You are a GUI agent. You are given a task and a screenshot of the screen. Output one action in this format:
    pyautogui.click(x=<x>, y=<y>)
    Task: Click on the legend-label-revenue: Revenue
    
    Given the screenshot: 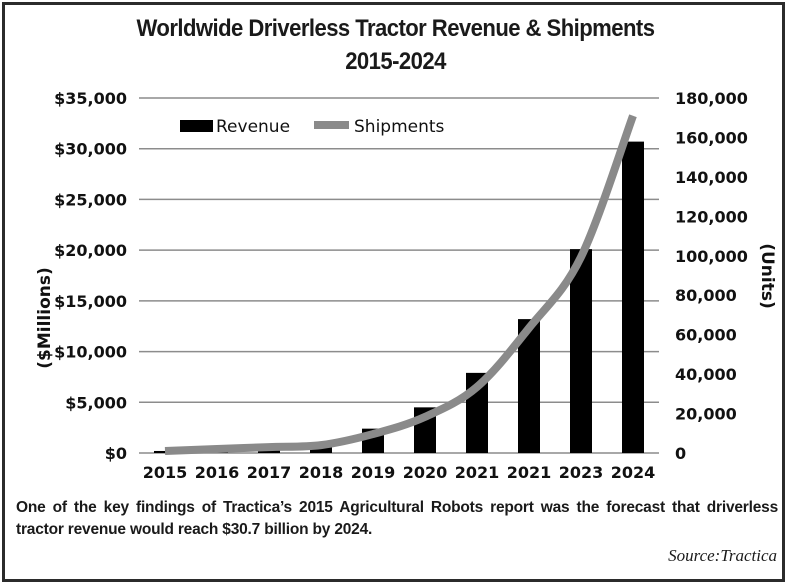 What is the action you would take?
    pyautogui.click(x=253, y=127)
    